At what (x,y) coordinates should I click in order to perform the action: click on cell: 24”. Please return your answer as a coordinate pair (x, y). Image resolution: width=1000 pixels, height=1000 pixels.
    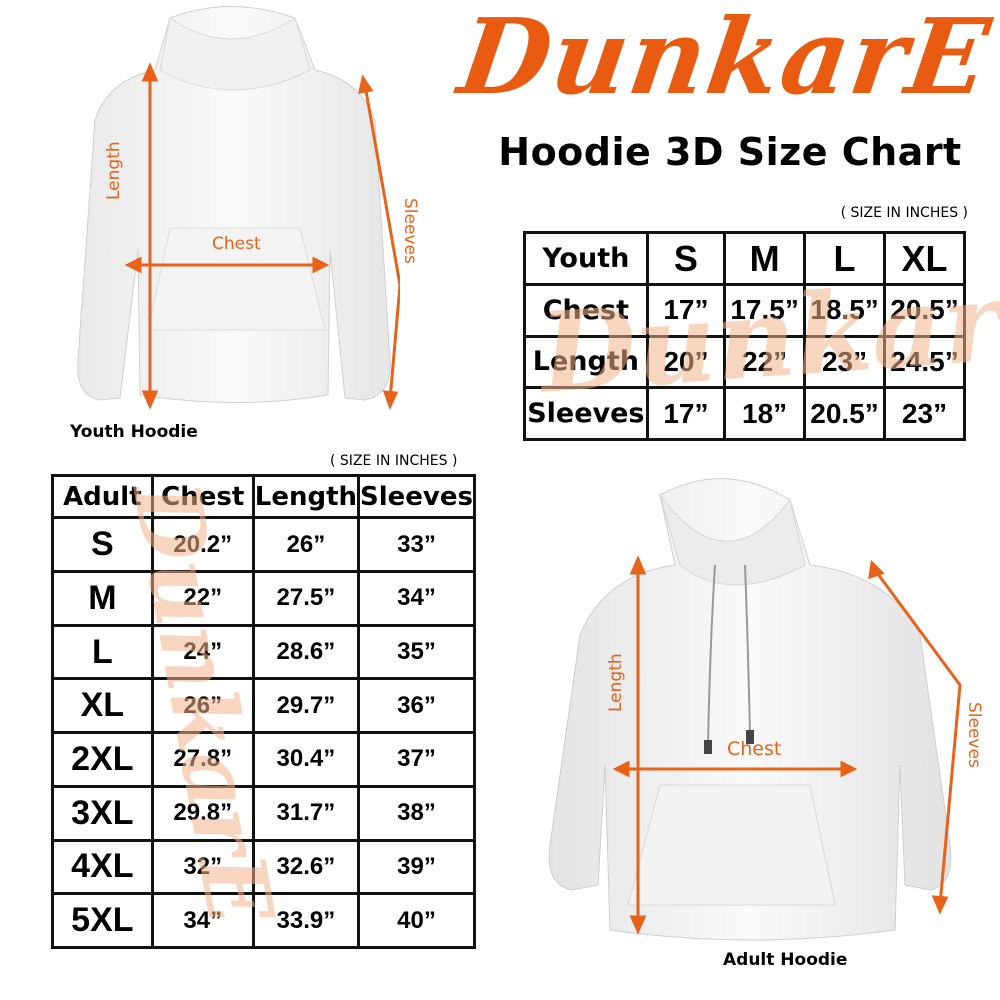
    Looking at the image, I should click on (202, 652).